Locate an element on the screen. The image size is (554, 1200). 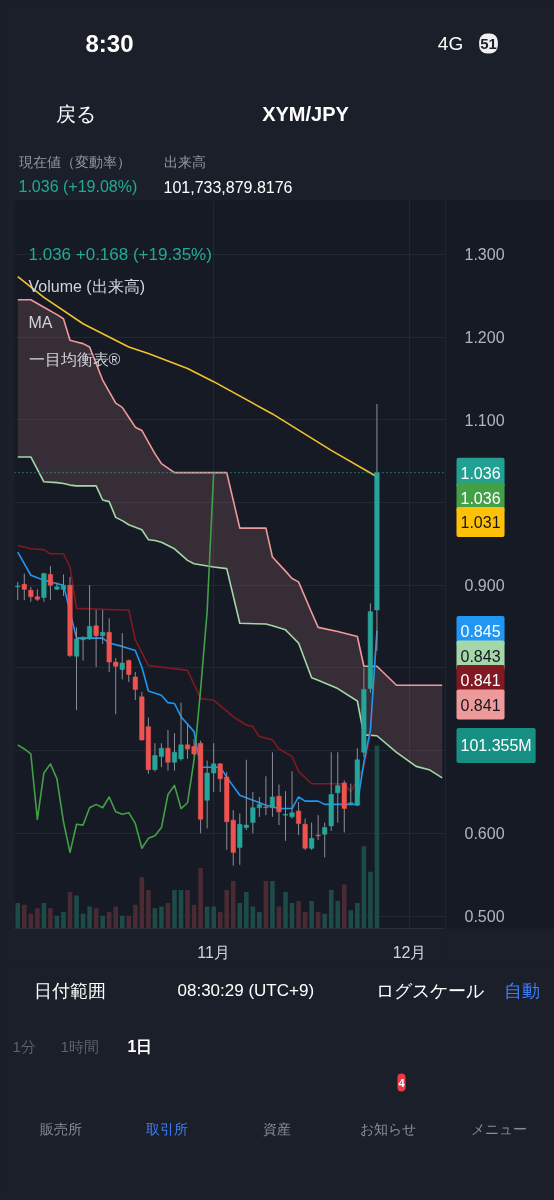
text: 101,733,879.8176 is located at coordinates (228, 187).